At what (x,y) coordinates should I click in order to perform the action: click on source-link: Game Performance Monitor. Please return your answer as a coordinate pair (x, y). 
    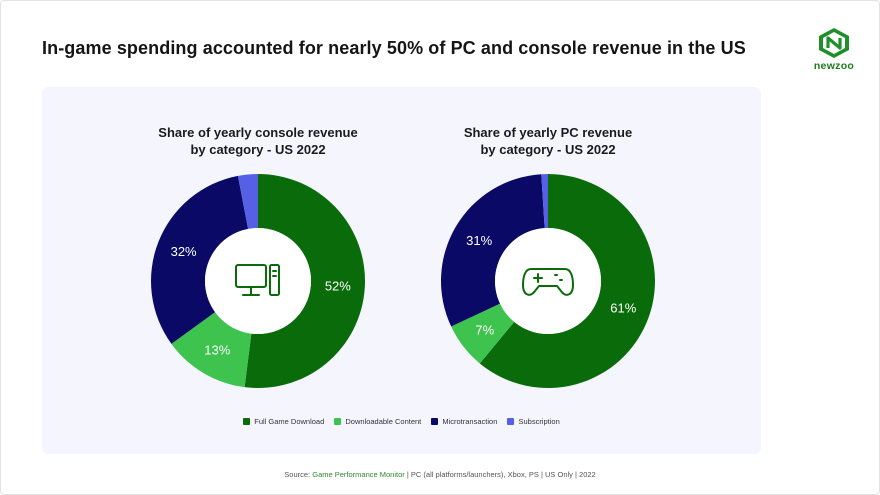
    Looking at the image, I should click on (358, 474).